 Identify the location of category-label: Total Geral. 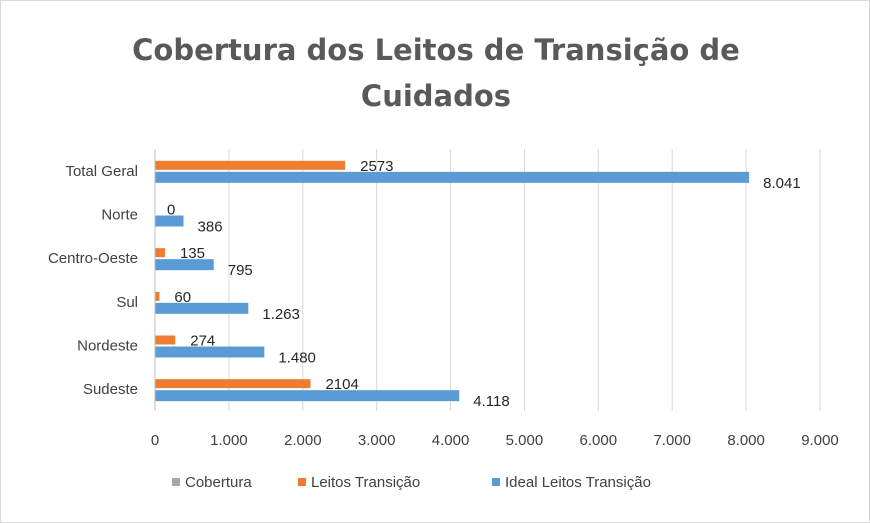
(101, 171).